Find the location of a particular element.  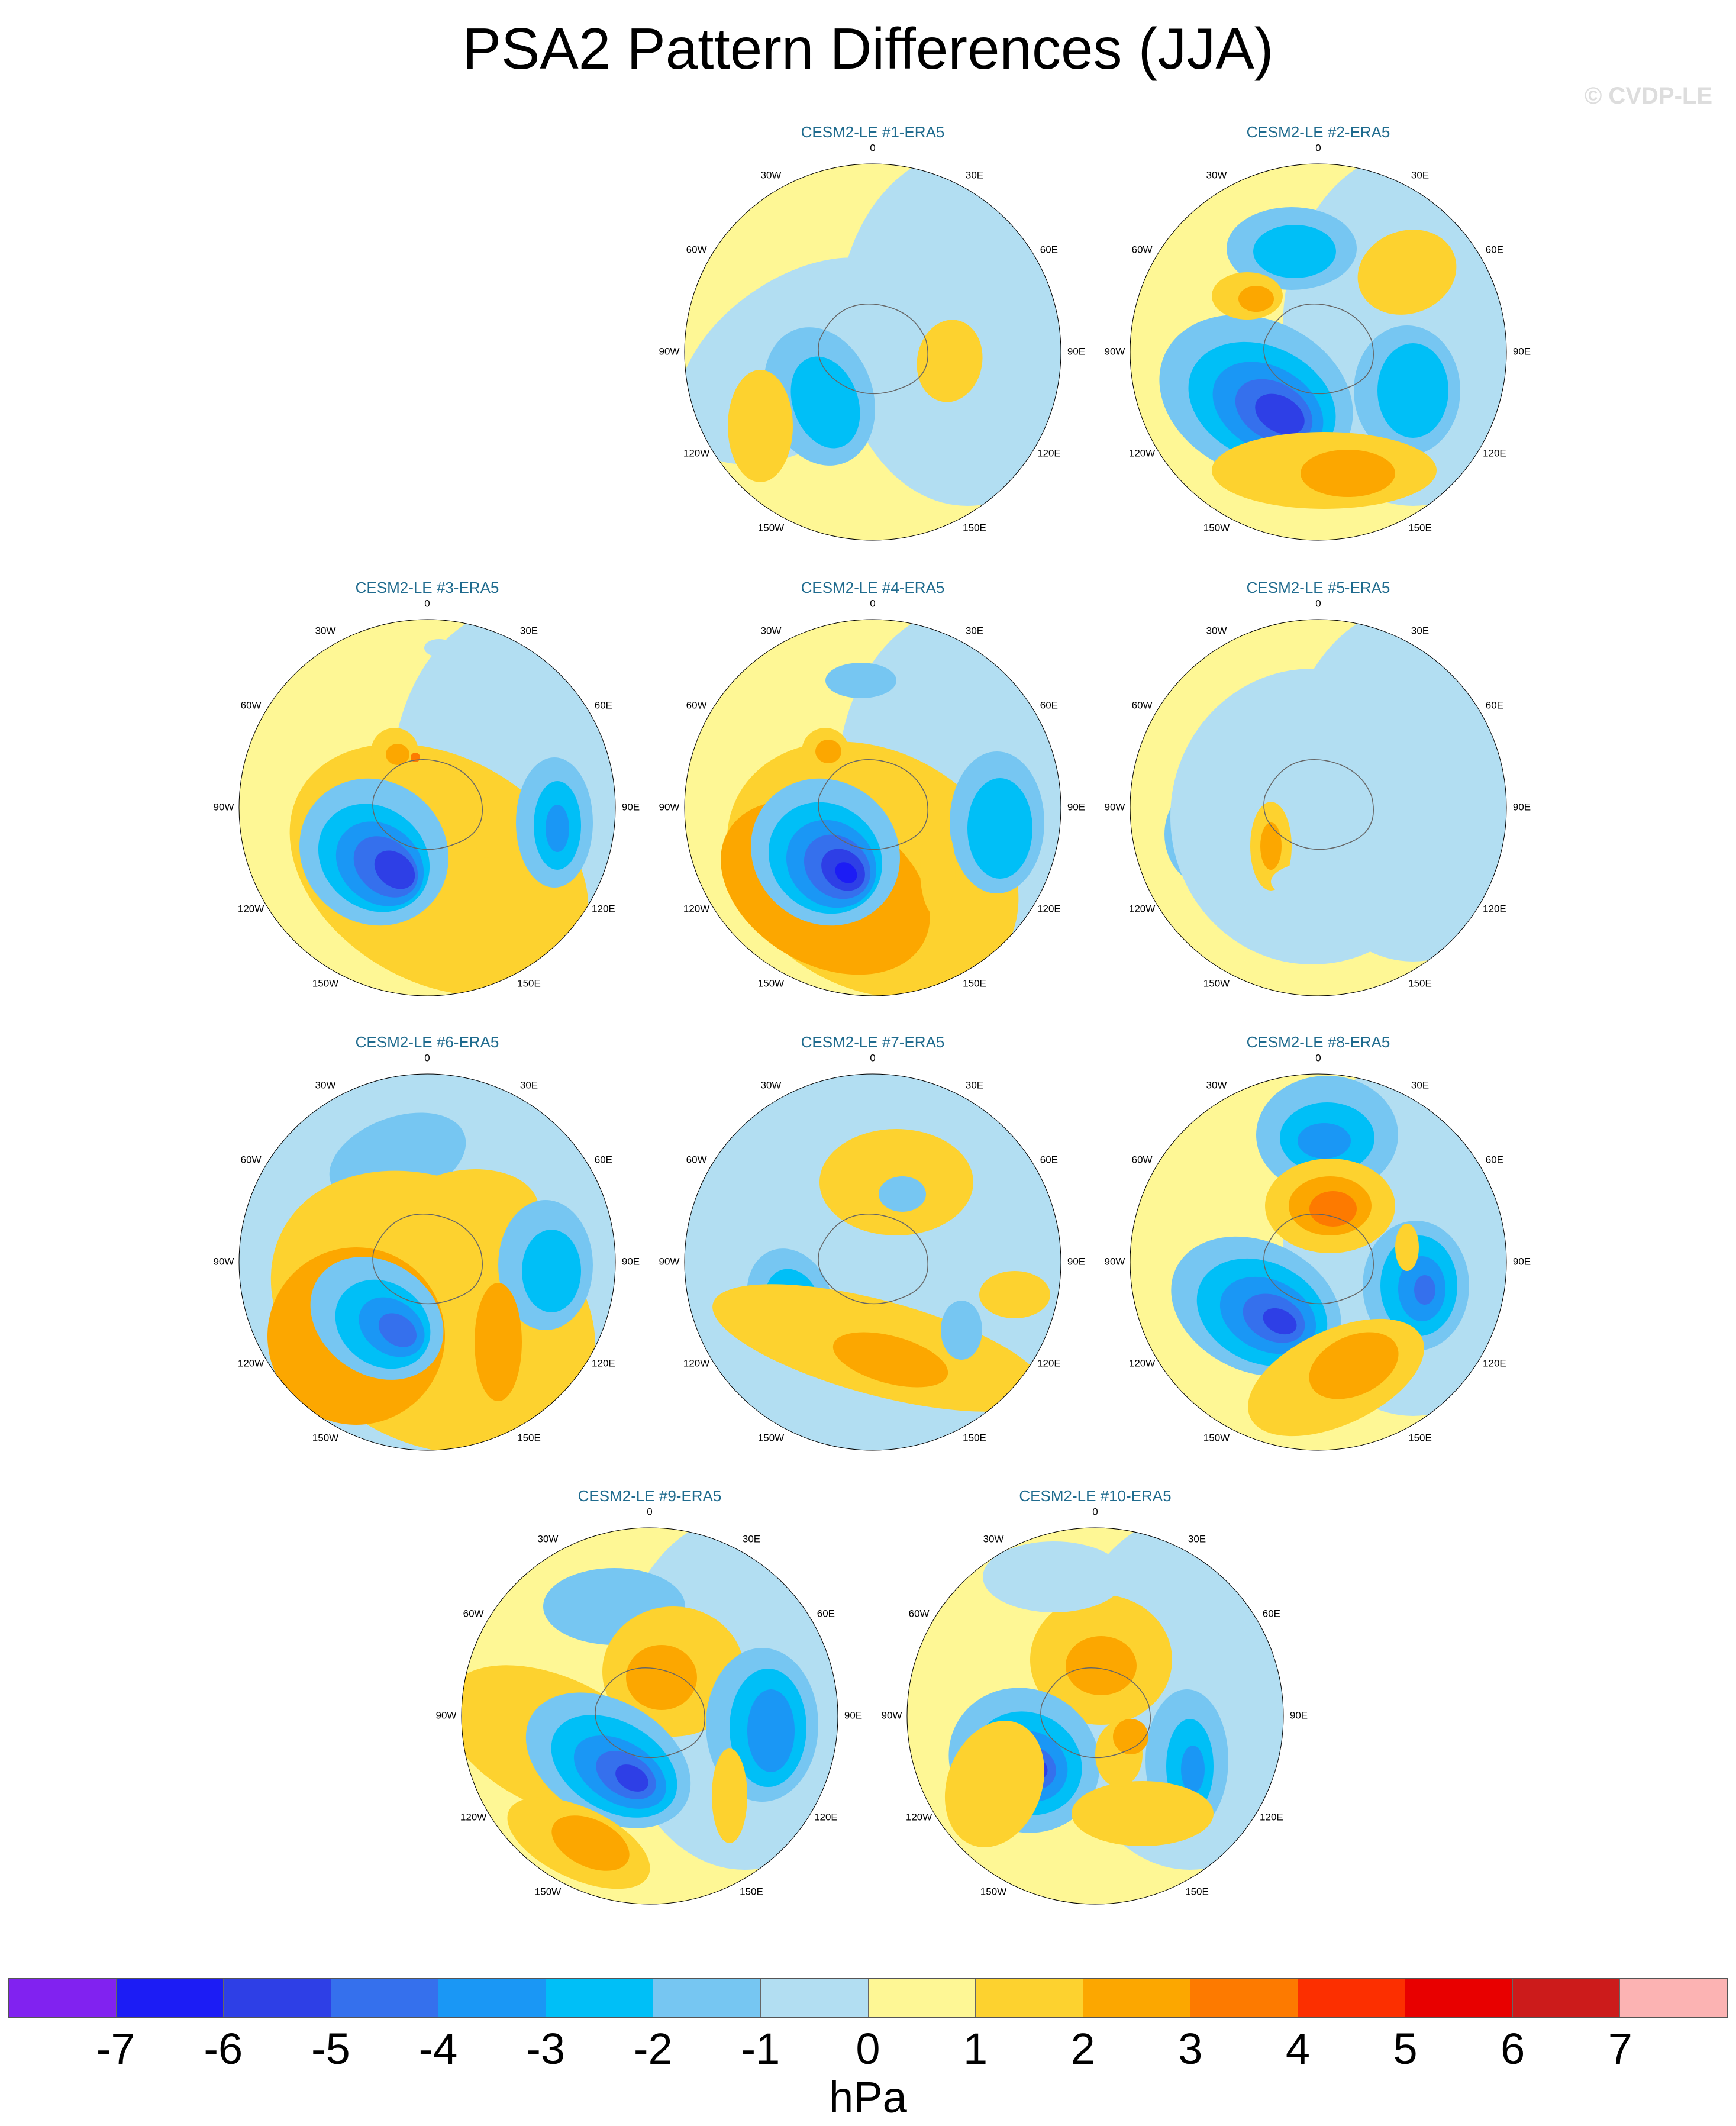

colorbar-tick-label: 0 is located at coordinates (868, 2048).